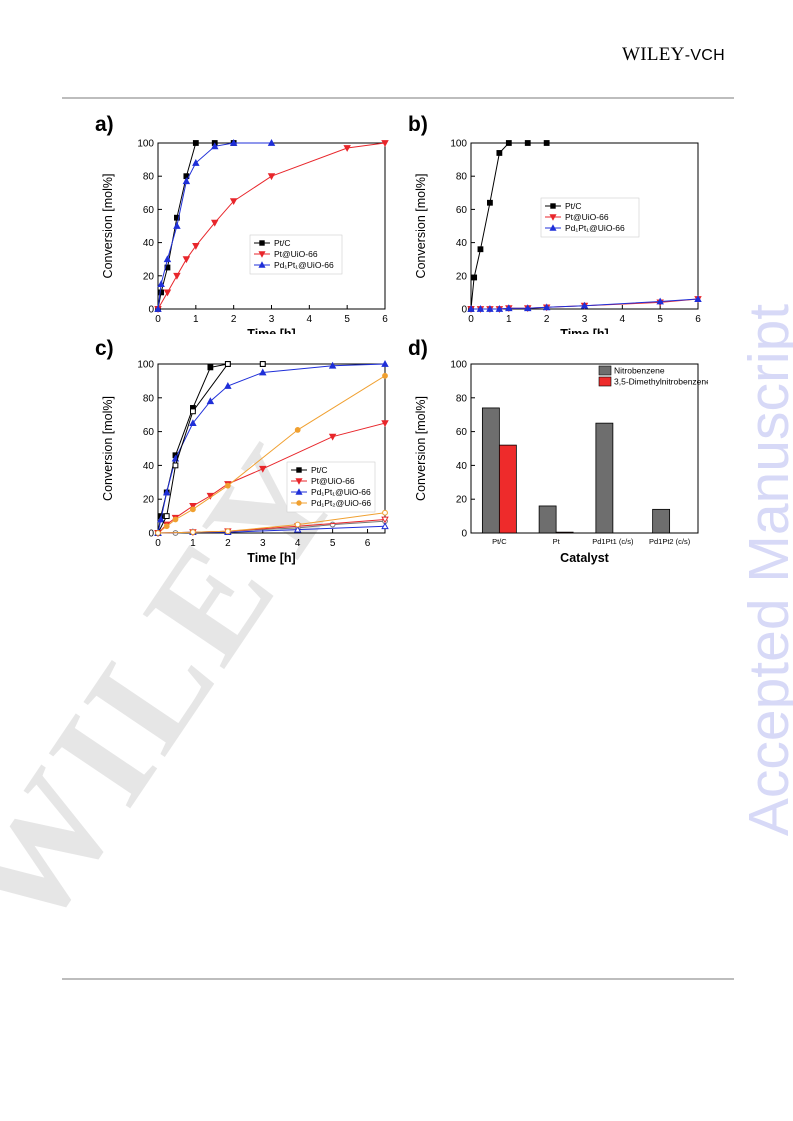 This screenshot has height=1121, width=793. What do you see at coordinates (418, 348) in the screenshot?
I see `panel-label: d)` at bounding box center [418, 348].